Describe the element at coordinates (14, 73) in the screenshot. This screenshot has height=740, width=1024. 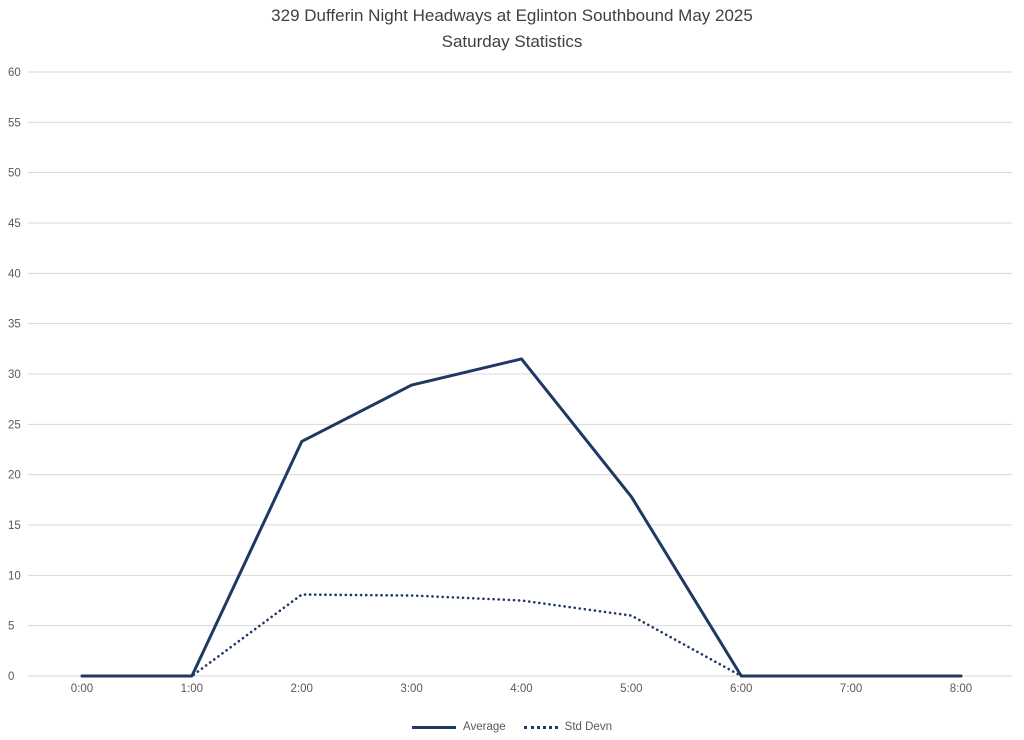
I see `y-axis-tick-label: 60` at that location.